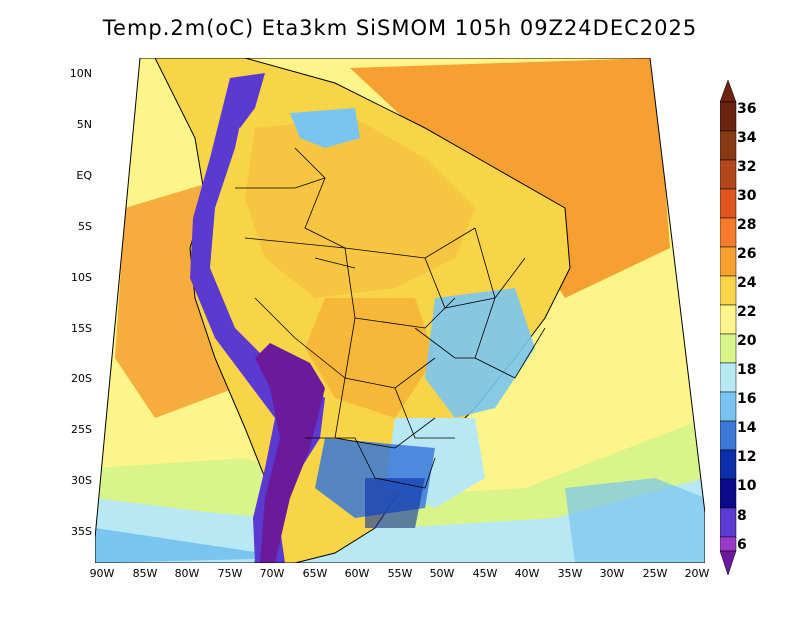  What do you see at coordinates (485, 573) in the screenshot?
I see `lon-label: 45W` at bounding box center [485, 573].